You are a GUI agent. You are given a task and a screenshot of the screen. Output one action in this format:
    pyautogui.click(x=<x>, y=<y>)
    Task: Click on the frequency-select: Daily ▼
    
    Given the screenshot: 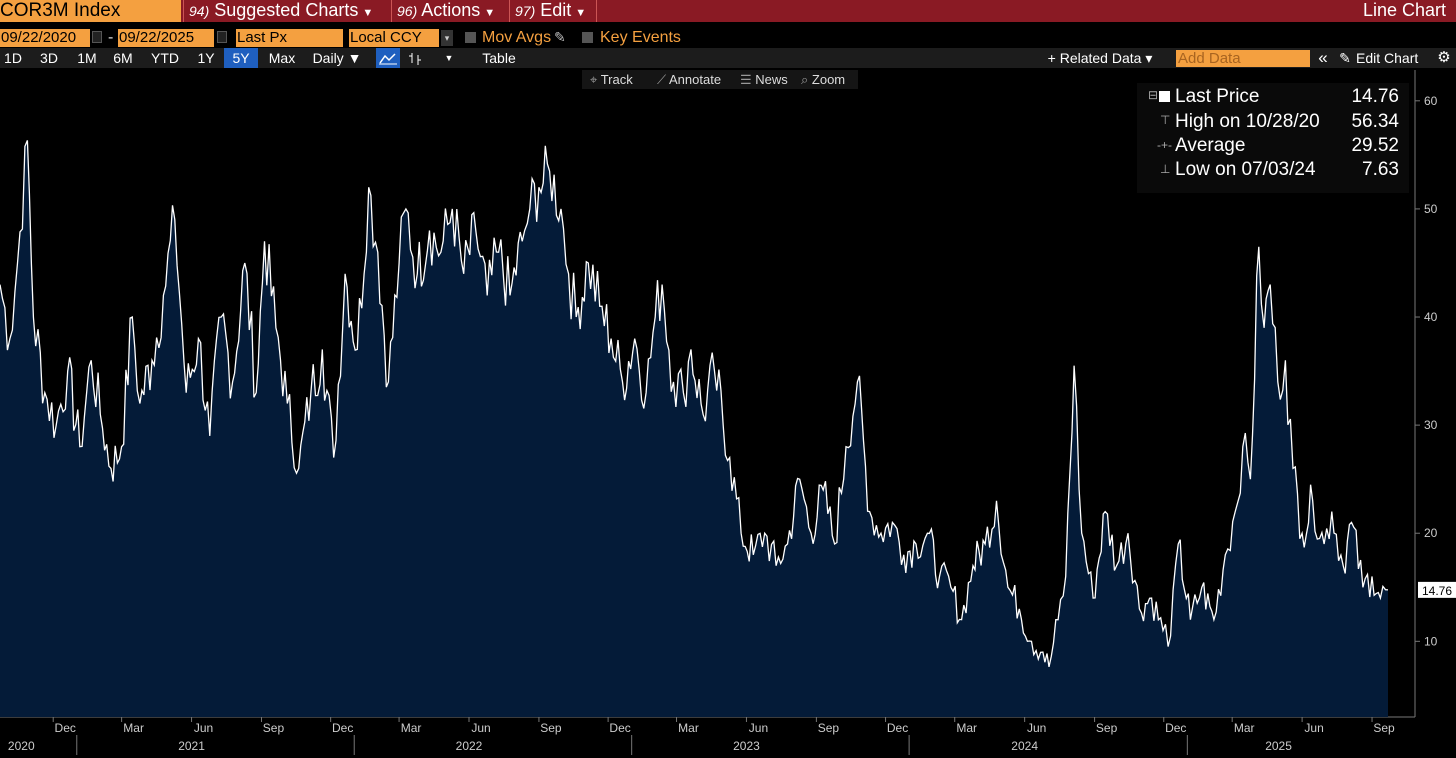 What is the action you would take?
    pyautogui.click(x=337, y=58)
    